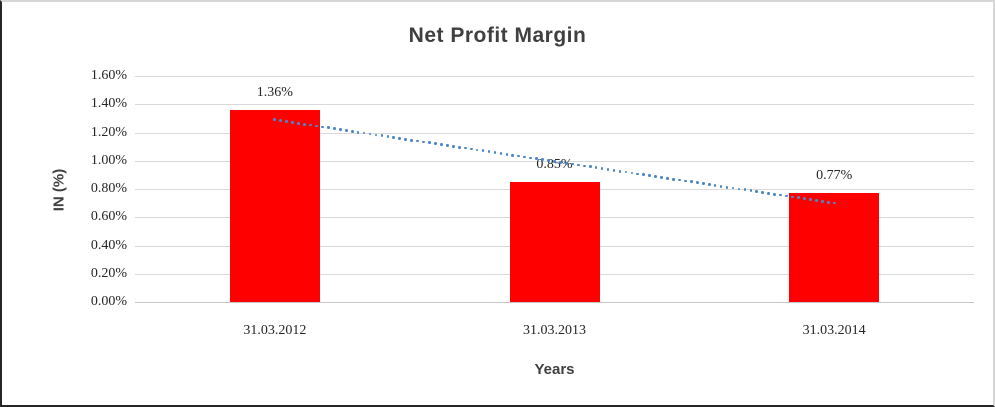 Image resolution: width=995 pixels, height=407 pixels. What do you see at coordinates (108, 301) in the screenshot?
I see `y-tick-label: 0.00%` at bounding box center [108, 301].